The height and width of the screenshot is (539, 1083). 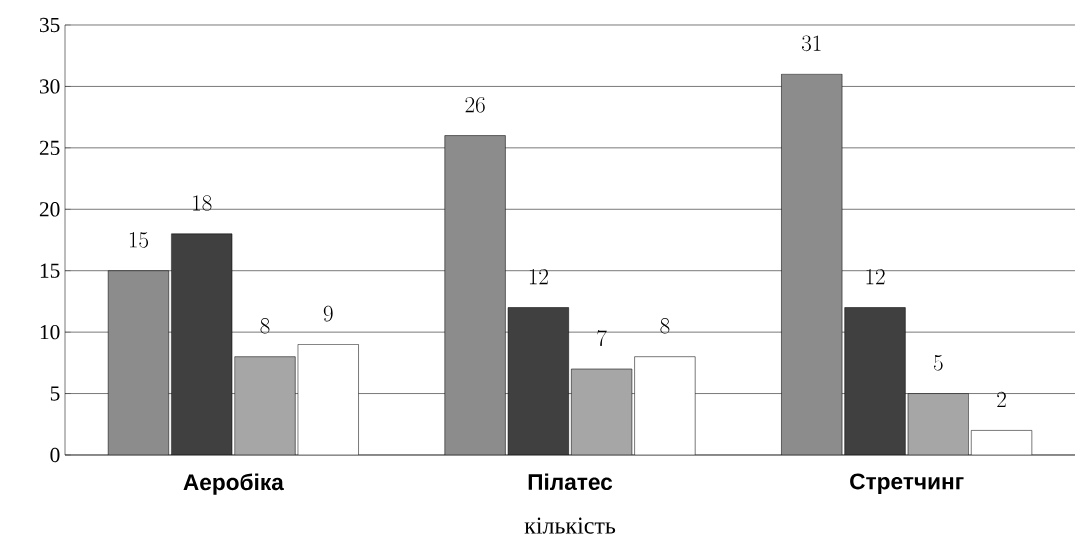 I want to click on data-label: 31, so click(x=811, y=43).